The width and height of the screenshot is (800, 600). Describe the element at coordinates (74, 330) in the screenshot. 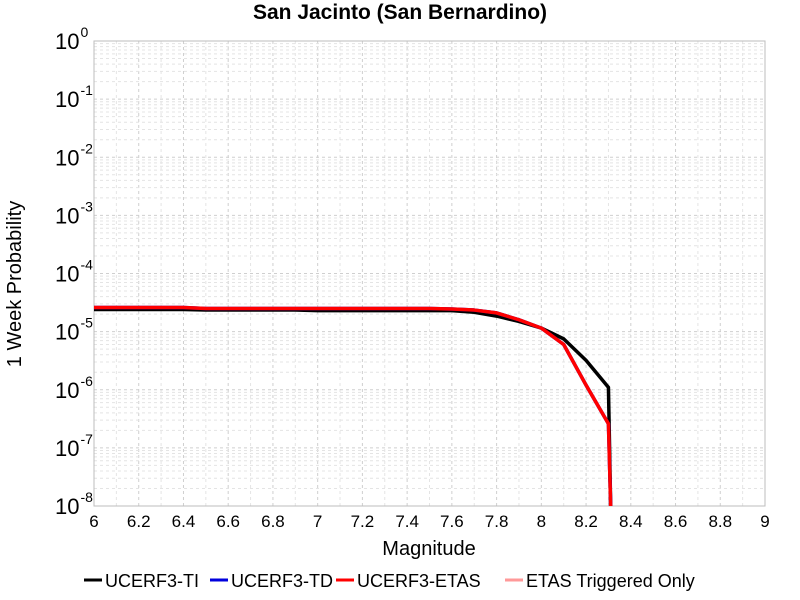

I see `y-tick-label: 10⁻⁵` at that location.